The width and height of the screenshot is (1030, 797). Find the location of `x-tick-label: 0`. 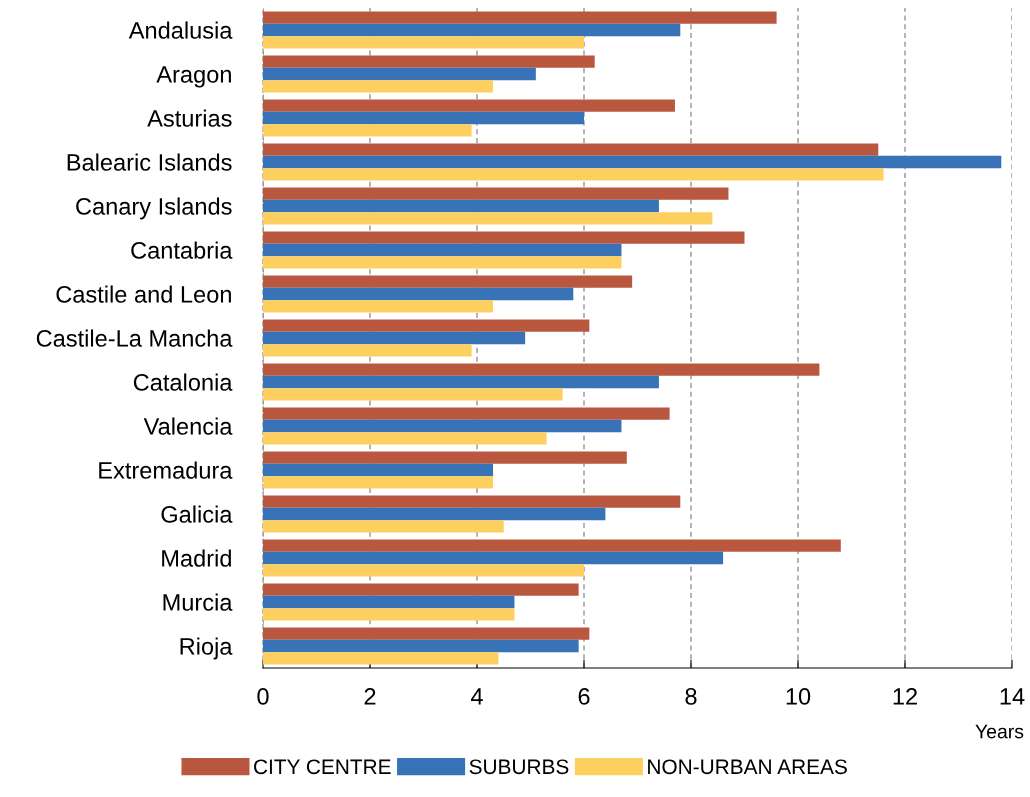

x-tick-label: 0 is located at coordinates (263, 696).